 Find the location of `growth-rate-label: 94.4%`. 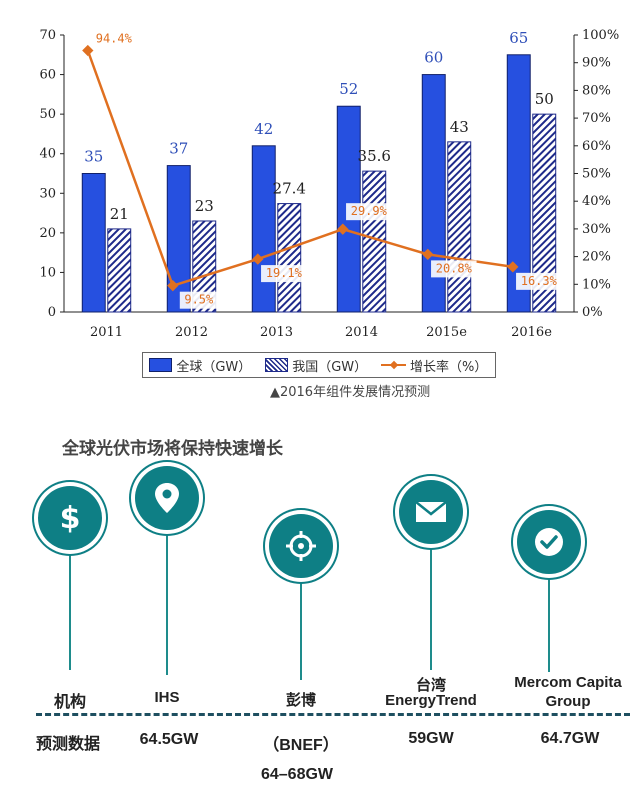

growth-rate-label: 94.4% is located at coordinates (114, 39).